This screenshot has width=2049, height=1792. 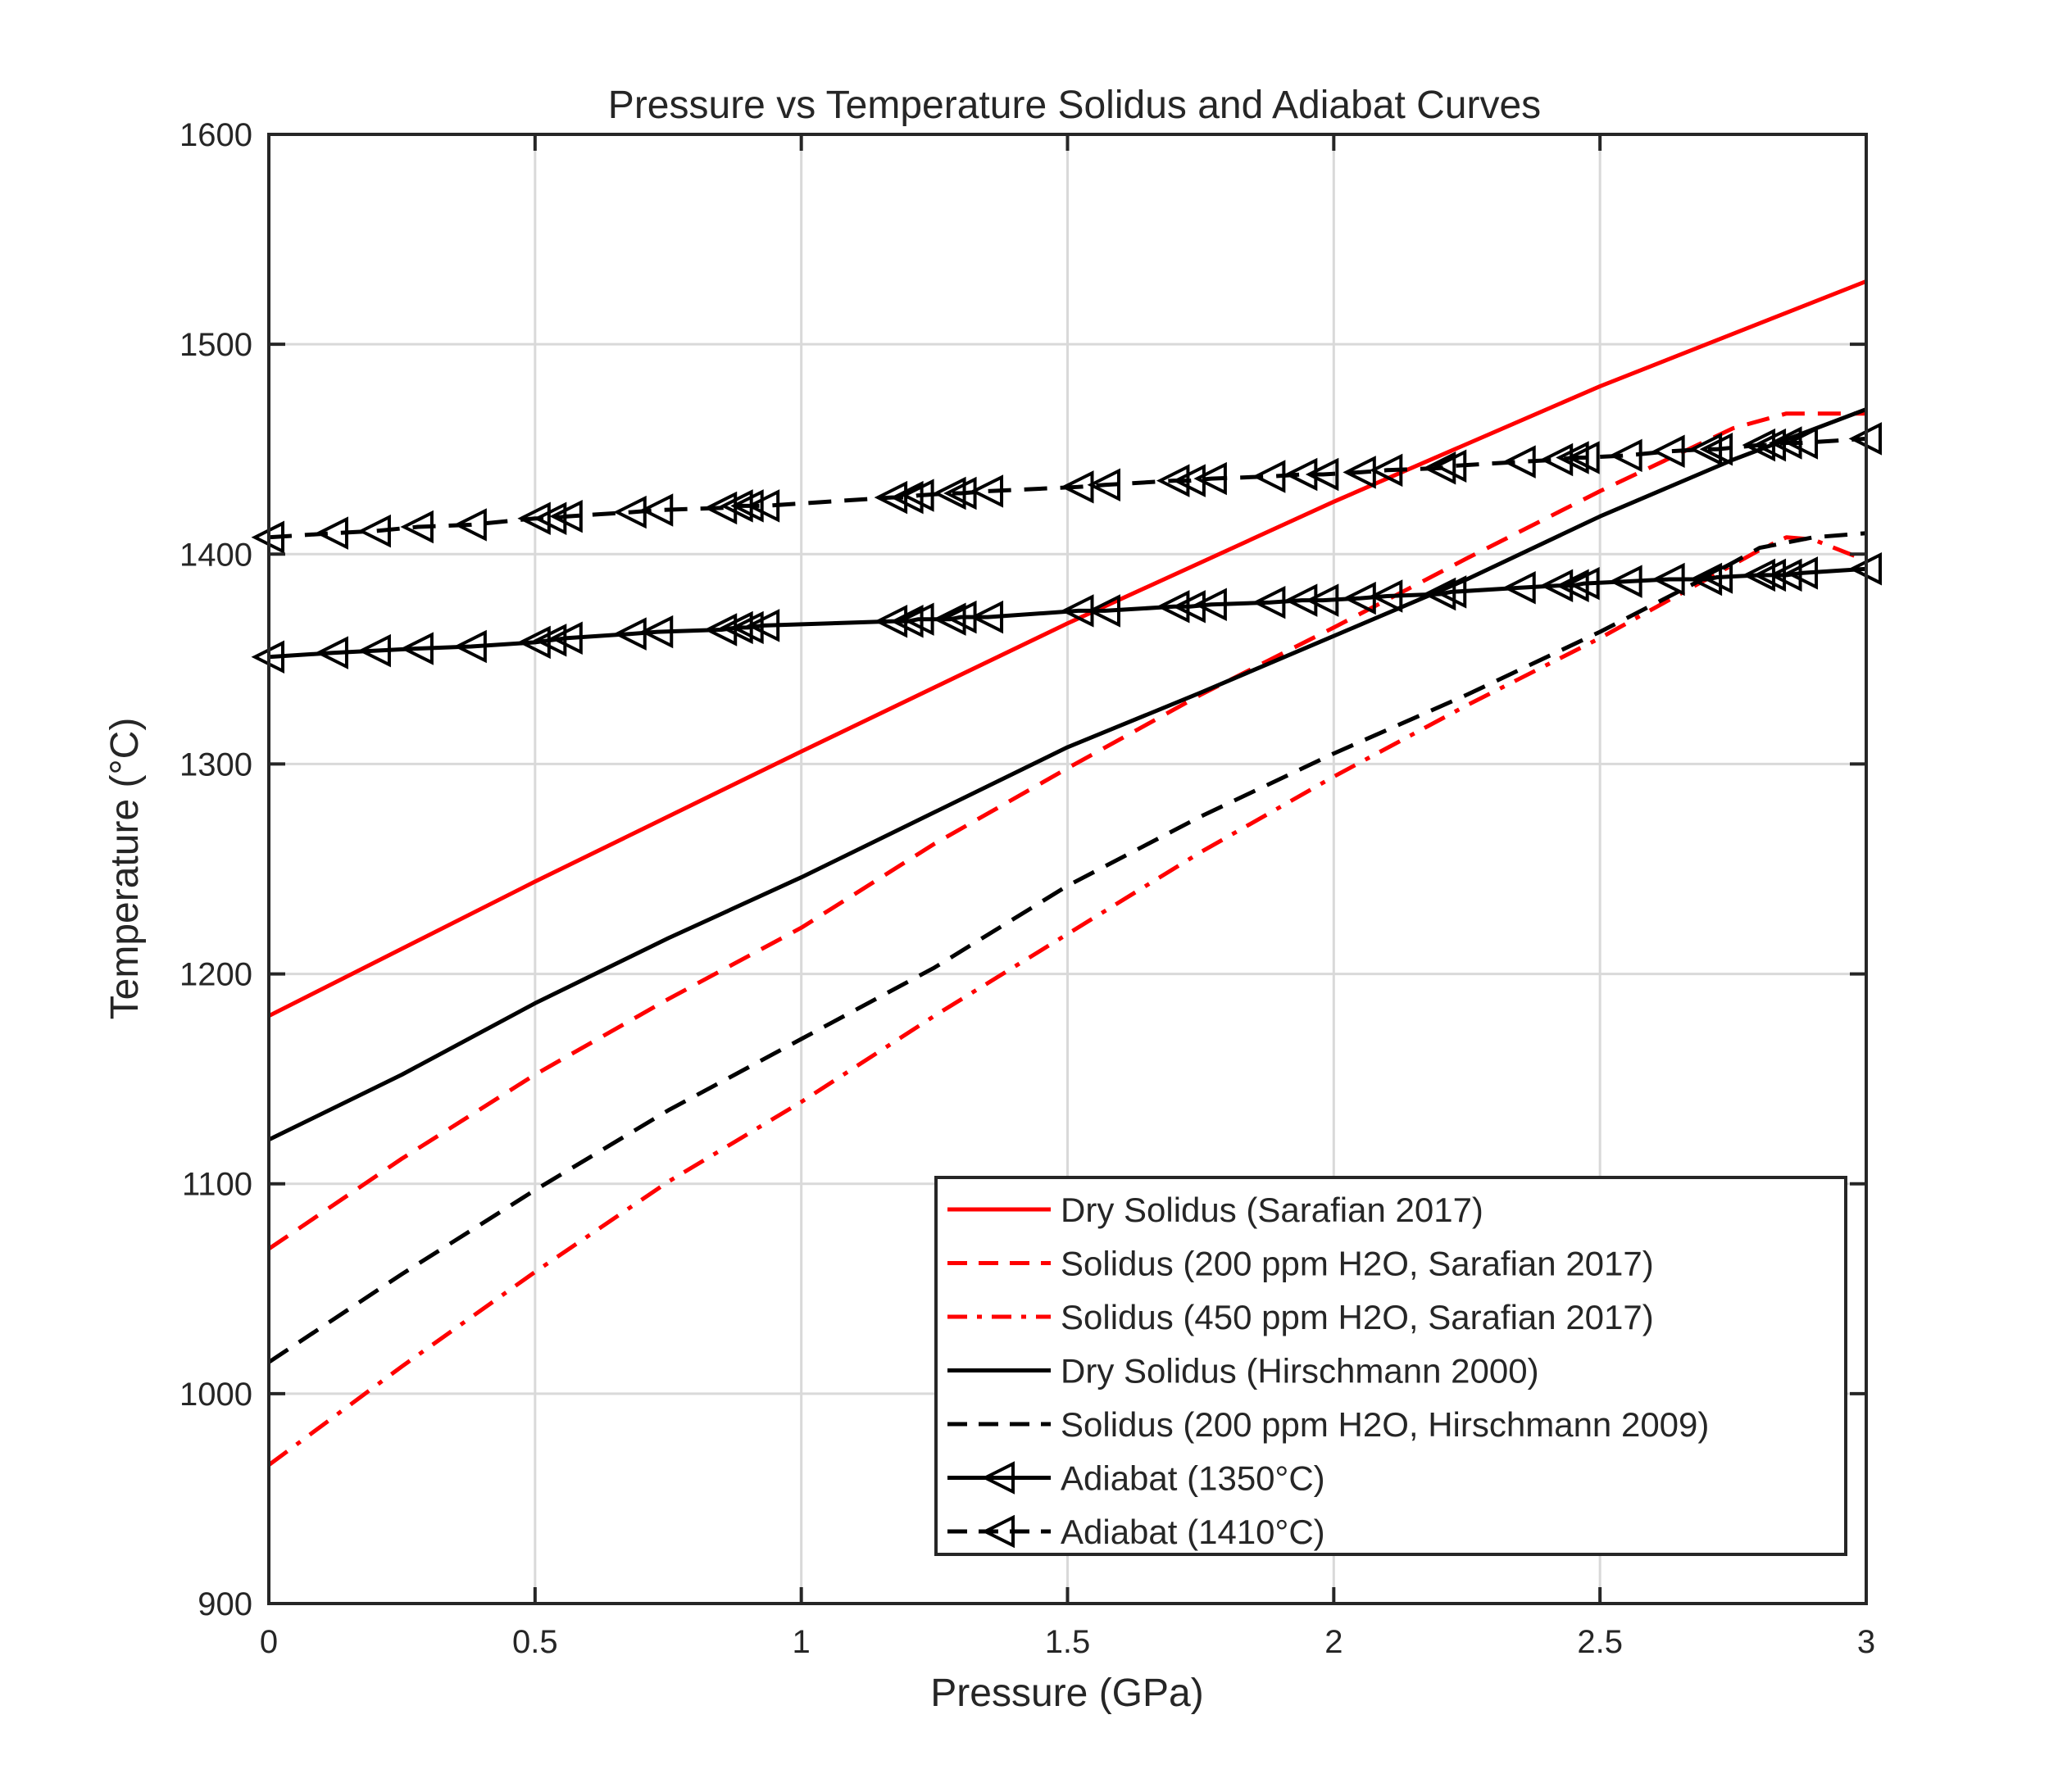 I want to click on x-tick-label: 0, so click(x=269, y=1642).